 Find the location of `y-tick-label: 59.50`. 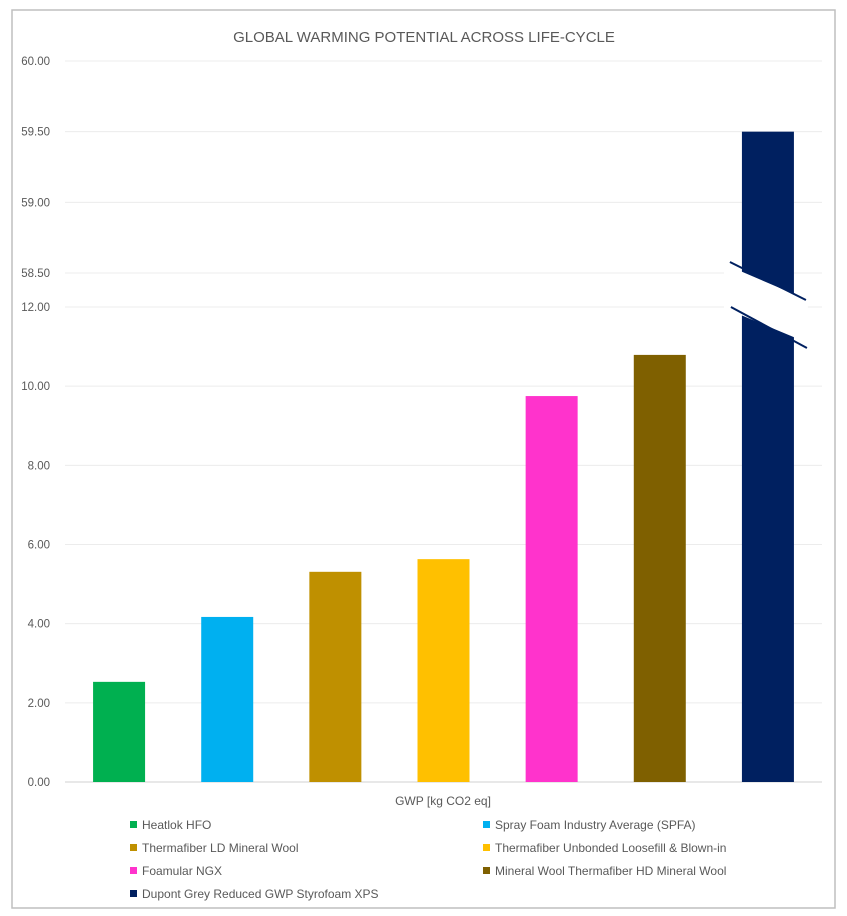

y-tick-label: 59.50 is located at coordinates (35, 133).